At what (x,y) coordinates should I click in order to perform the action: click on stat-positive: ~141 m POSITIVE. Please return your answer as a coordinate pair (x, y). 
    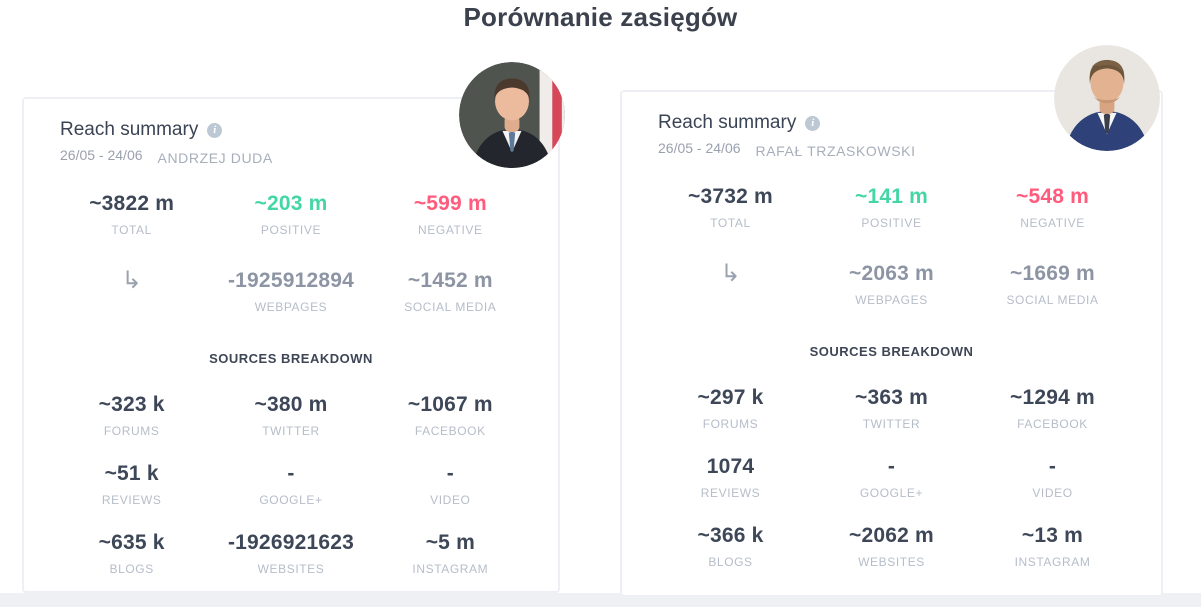
    Looking at the image, I should click on (891, 207).